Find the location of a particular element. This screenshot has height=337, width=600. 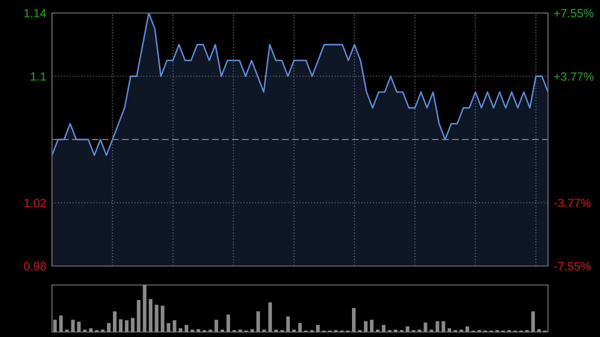

y2-tick-label: -3.77% is located at coordinates (572, 203).